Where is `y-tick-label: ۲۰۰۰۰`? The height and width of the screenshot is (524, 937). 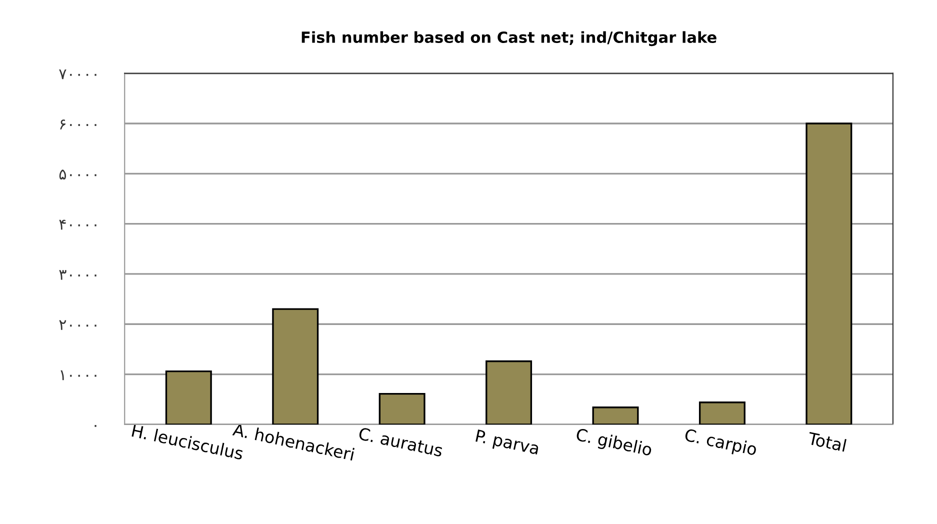 y-tick-label: ۲۰۰۰۰ is located at coordinates (77, 325).